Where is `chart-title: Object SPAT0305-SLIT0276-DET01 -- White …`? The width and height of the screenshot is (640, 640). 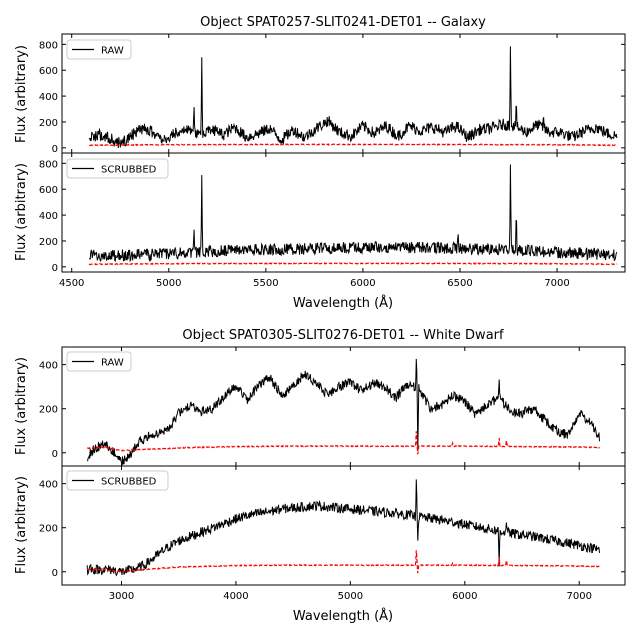
chart-title: Object SPAT0305-SLIT0276-DET01 -- White … is located at coordinates (343, 335).